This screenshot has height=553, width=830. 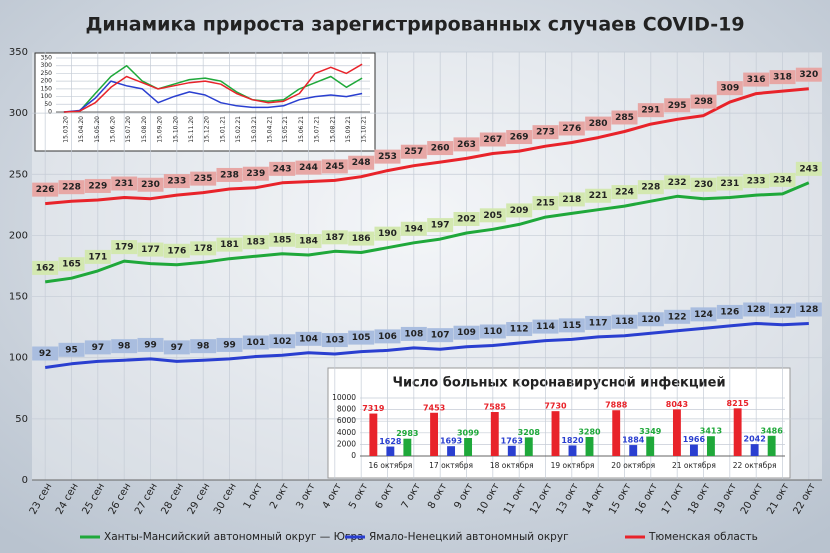 What do you see at coordinates (308, 241) in the screenshot?
I see `data-label: 184` at bounding box center [308, 241].